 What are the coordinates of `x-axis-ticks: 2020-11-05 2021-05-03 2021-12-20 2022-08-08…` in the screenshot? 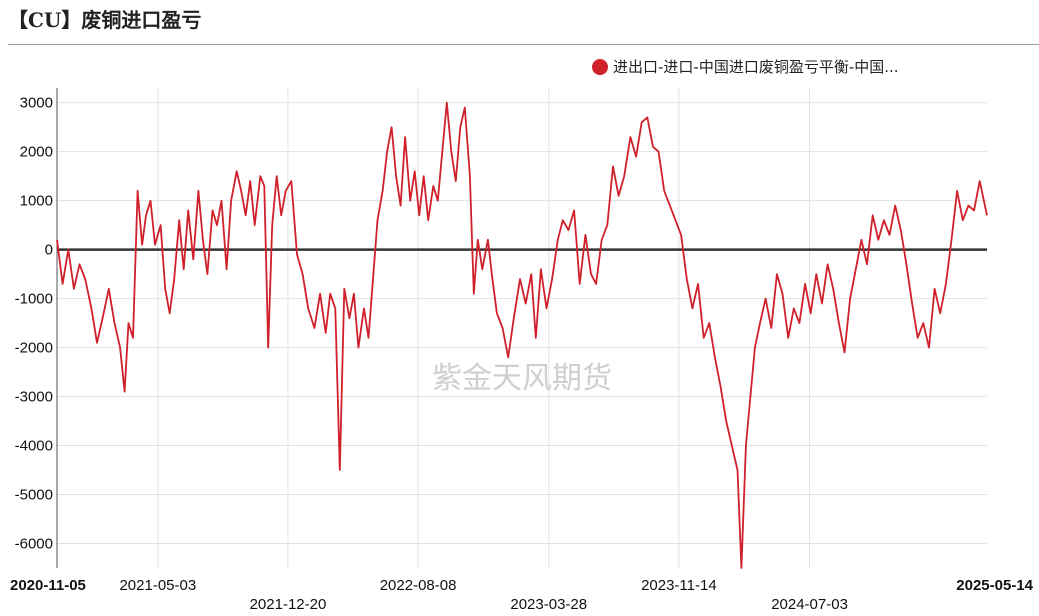 It's located at (522, 595).